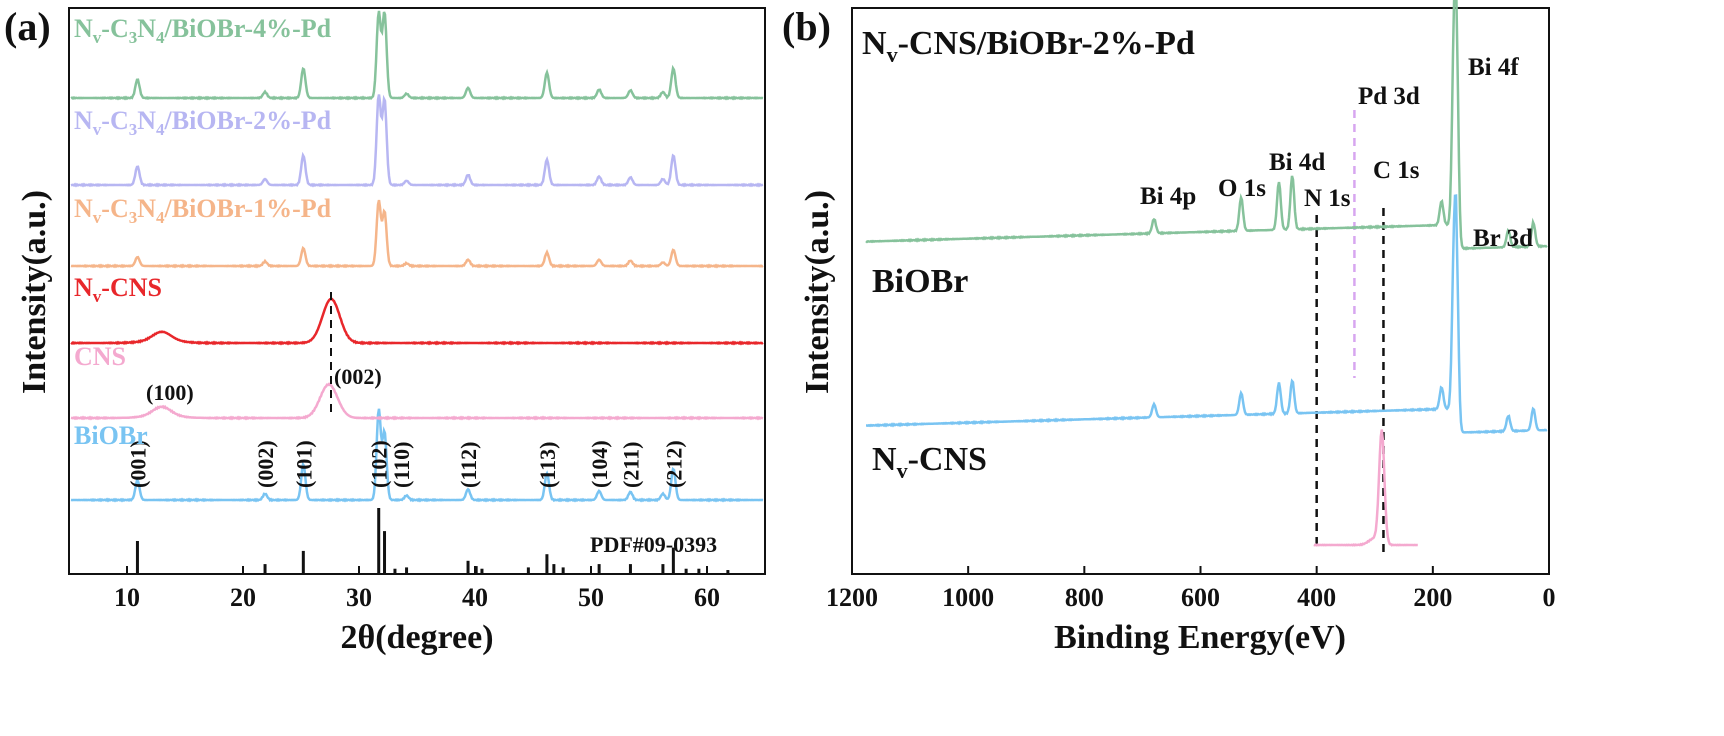 This screenshot has height=736, width=1724. What do you see at coordinates (1168, 196) in the screenshot?
I see `peak-label-bi4p: Bi 4p` at bounding box center [1168, 196].